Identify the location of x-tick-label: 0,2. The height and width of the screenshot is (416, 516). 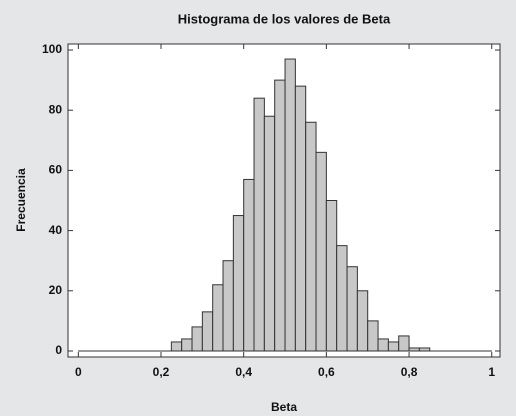
(161, 372).